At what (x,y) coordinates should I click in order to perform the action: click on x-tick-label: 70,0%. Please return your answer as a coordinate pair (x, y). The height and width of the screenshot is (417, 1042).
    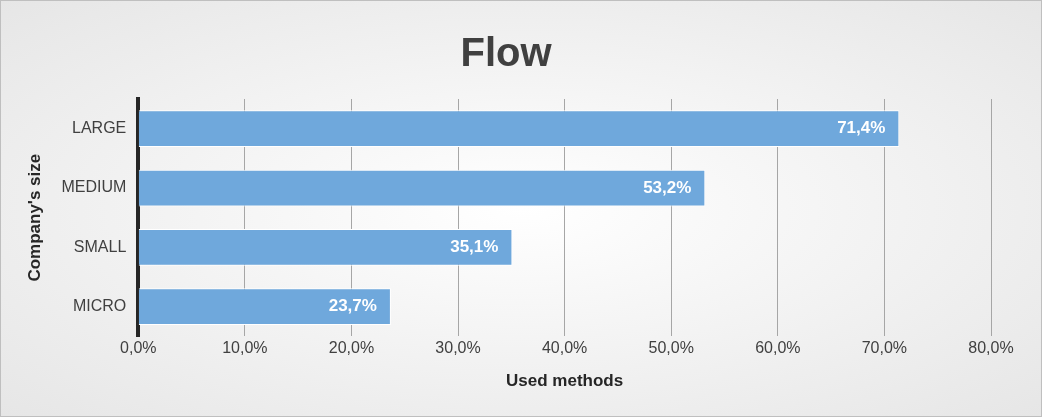
    Looking at the image, I should click on (884, 348).